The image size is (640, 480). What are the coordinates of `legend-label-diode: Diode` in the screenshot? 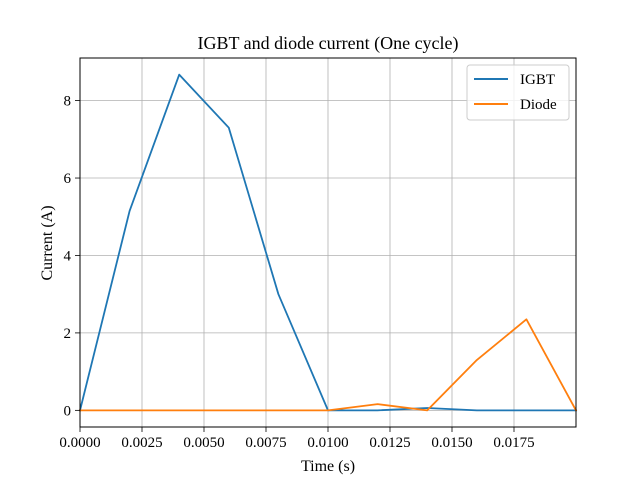 It's located at (538, 105).